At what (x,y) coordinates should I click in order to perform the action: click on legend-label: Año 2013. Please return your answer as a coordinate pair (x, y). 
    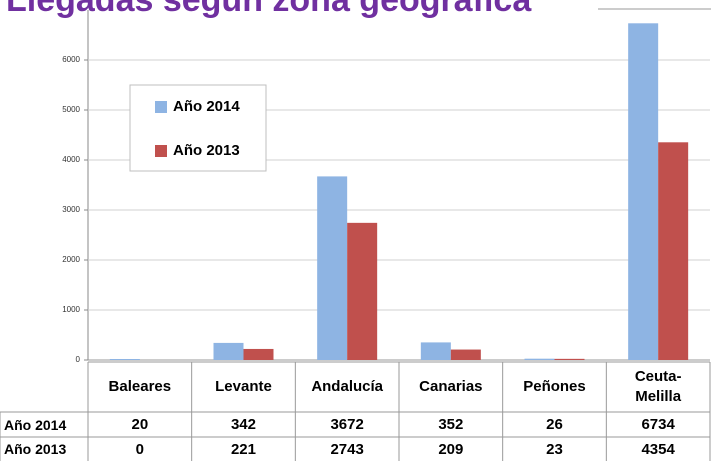
    Looking at the image, I should click on (206, 150).